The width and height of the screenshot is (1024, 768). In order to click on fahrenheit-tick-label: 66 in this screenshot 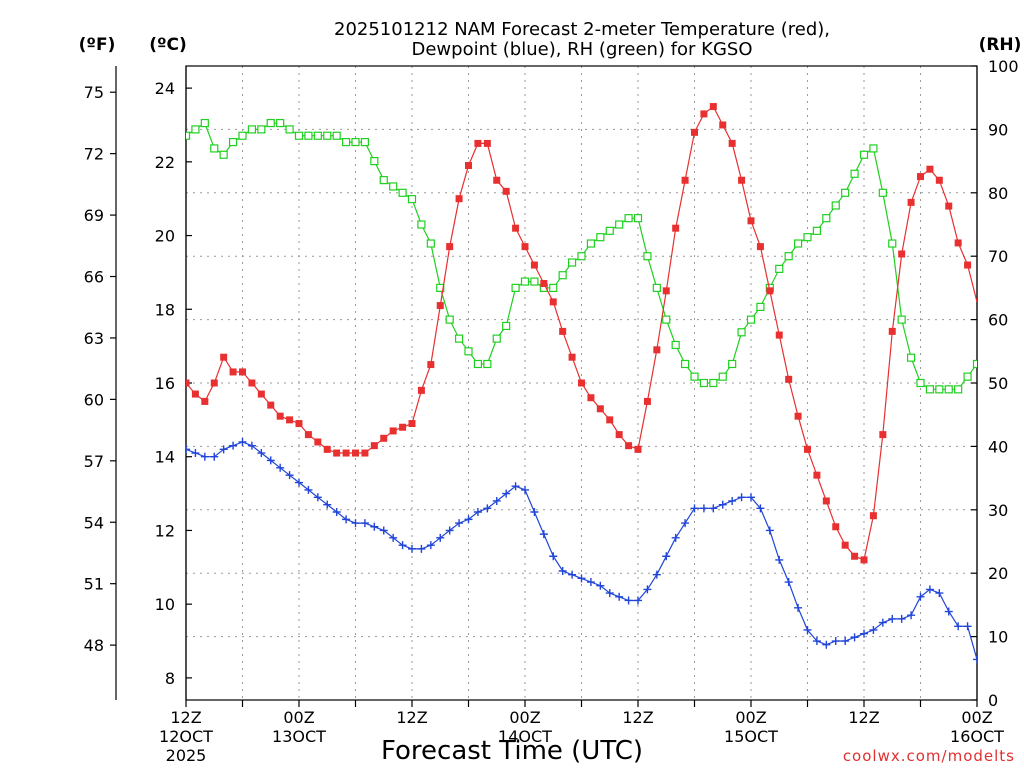, I will do `click(94, 277)`.